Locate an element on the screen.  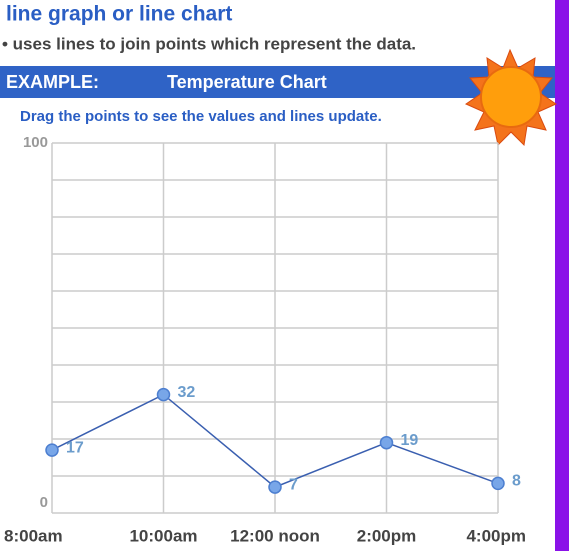
y-tick-label: 0 is located at coordinates (44, 502).